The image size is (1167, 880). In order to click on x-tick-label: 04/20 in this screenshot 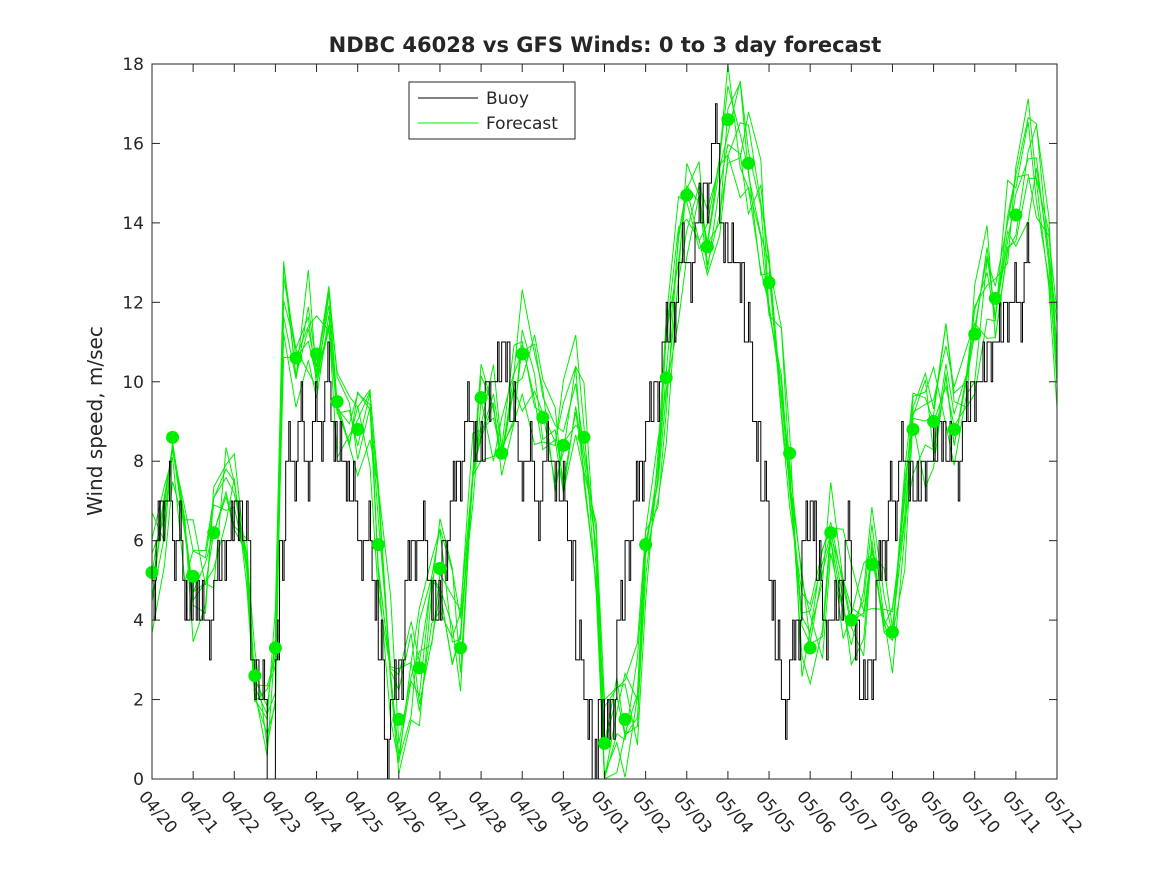, I will do `click(157, 812)`.